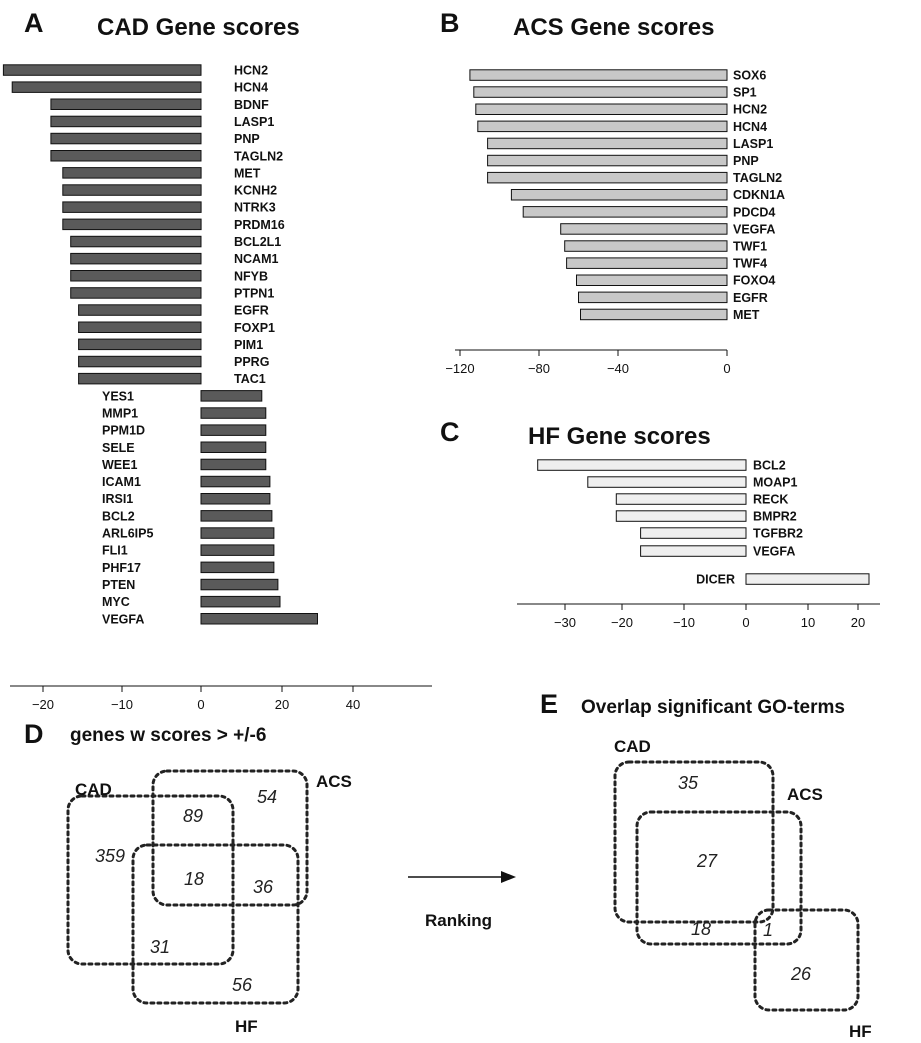 The height and width of the screenshot is (1043, 921). I want to click on gene-label-c-moap1: MOAP1, so click(775, 483).